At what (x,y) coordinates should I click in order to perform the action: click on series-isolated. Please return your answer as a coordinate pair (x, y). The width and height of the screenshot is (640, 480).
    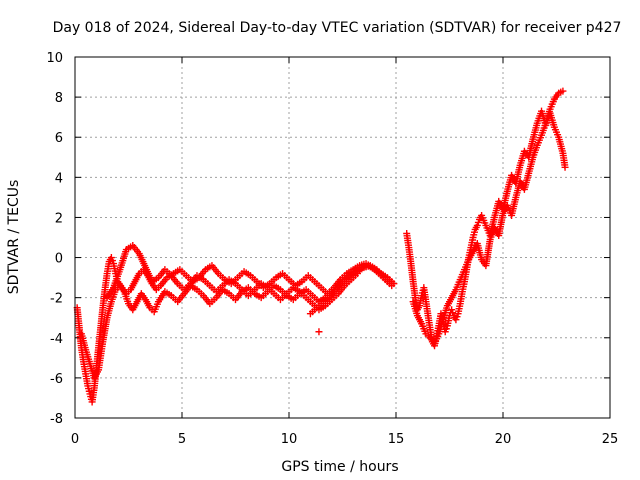
    Looking at the image, I should click on (319, 332).